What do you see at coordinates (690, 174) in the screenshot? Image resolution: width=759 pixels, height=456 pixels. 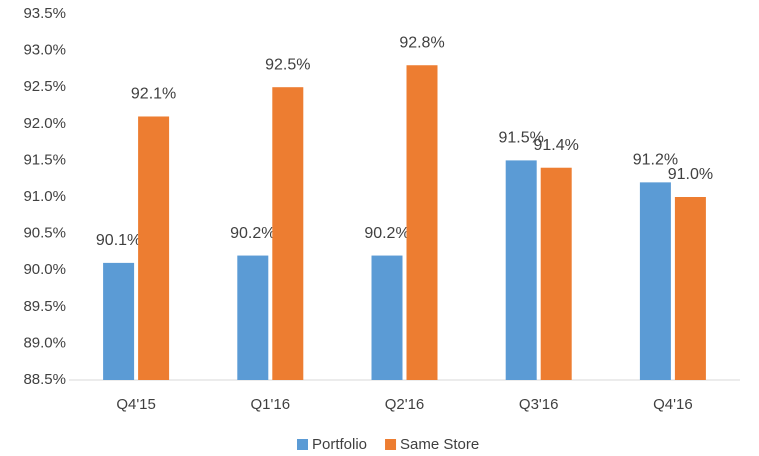 I see `data-label: 91.0%` at bounding box center [690, 174].